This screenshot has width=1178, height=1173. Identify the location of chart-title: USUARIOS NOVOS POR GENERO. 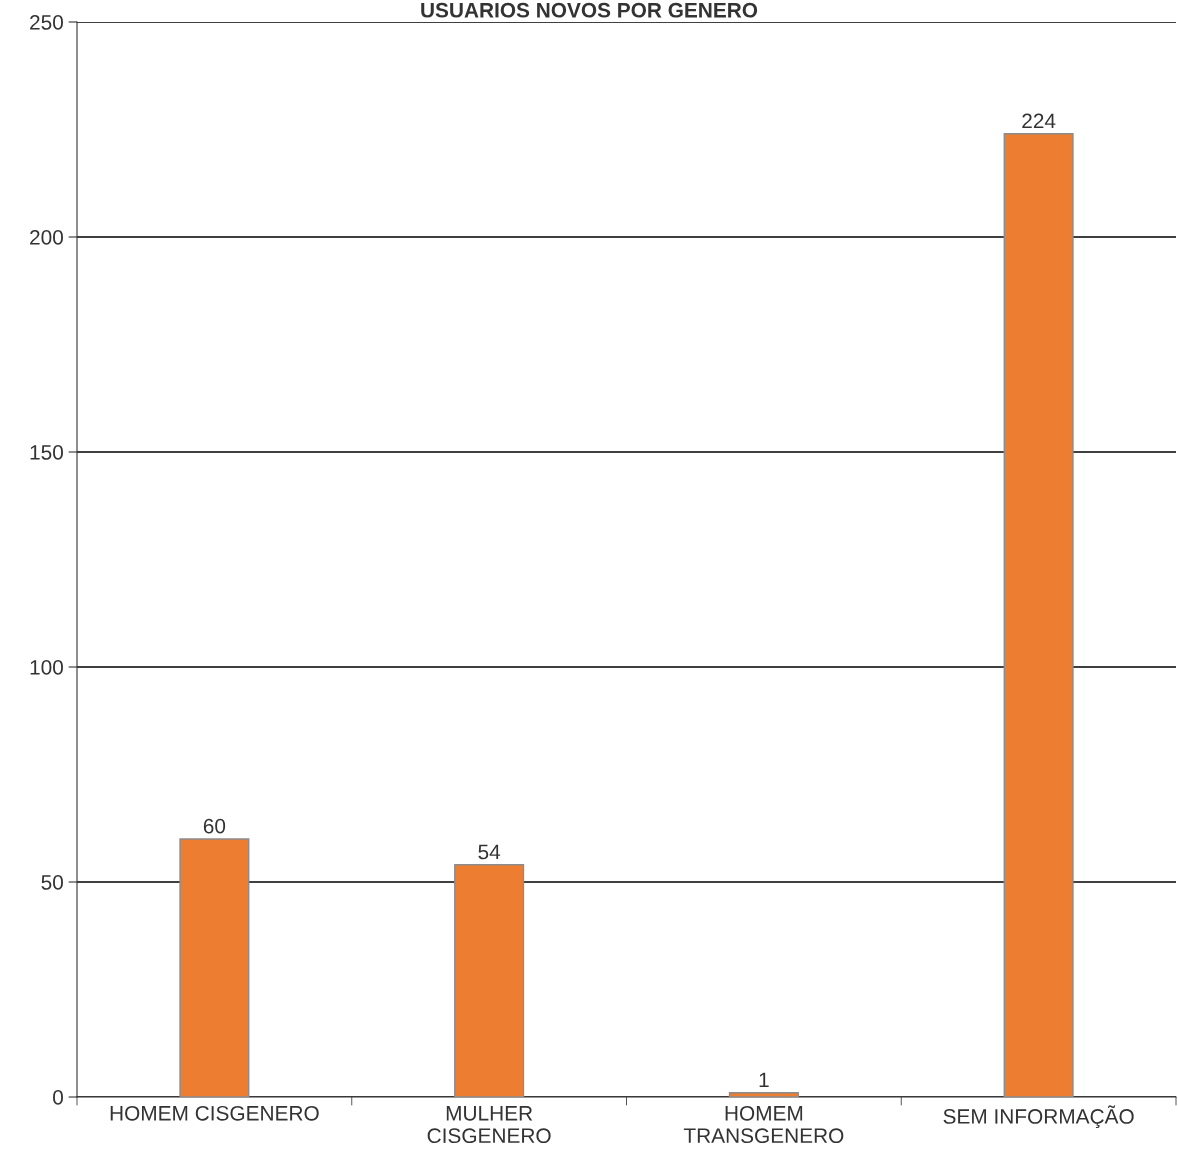
(589, 10).